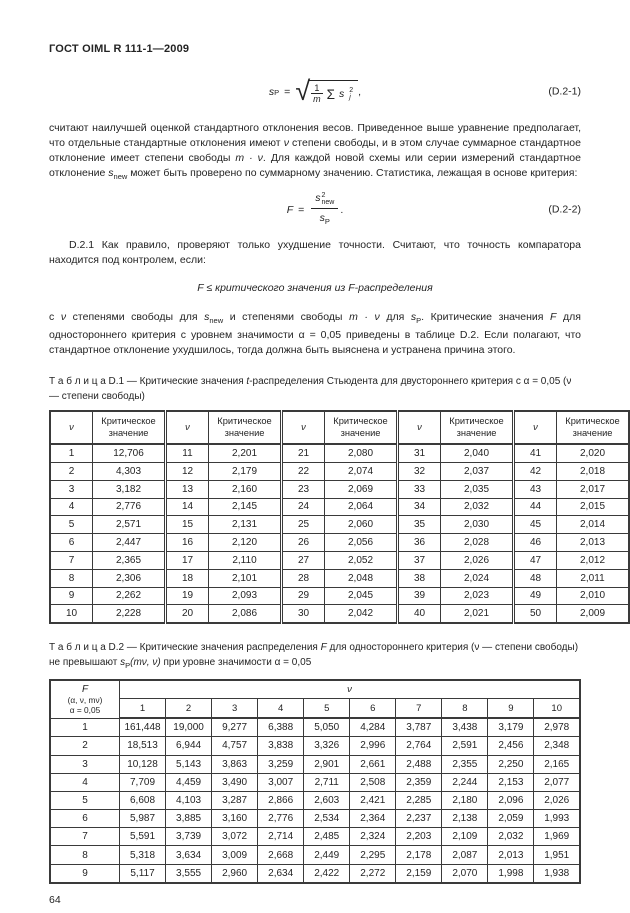 The height and width of the screenshot is (913, 630). What do you see at coordinates (84, 800) in the screenshot?
I see `table-cell: 5` at bounding box center [84, 800].